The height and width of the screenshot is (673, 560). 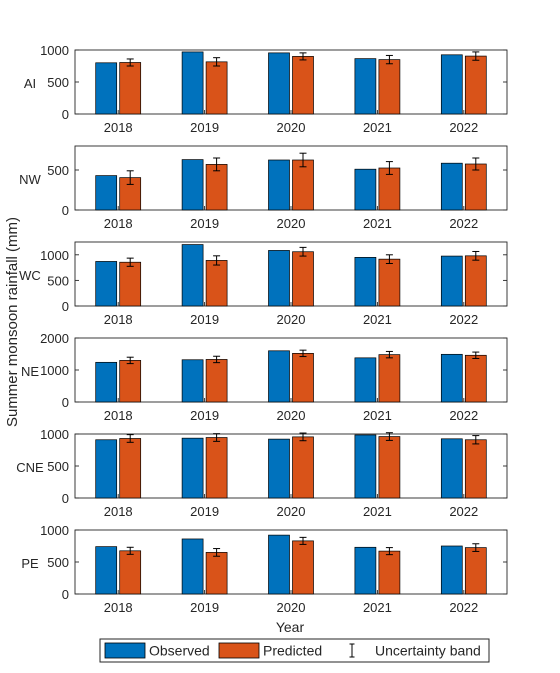 I want to click on panel-cne: 0 500 1000 CNE 2018 2019 2020 2021 2022, so click(x=262, y=473).